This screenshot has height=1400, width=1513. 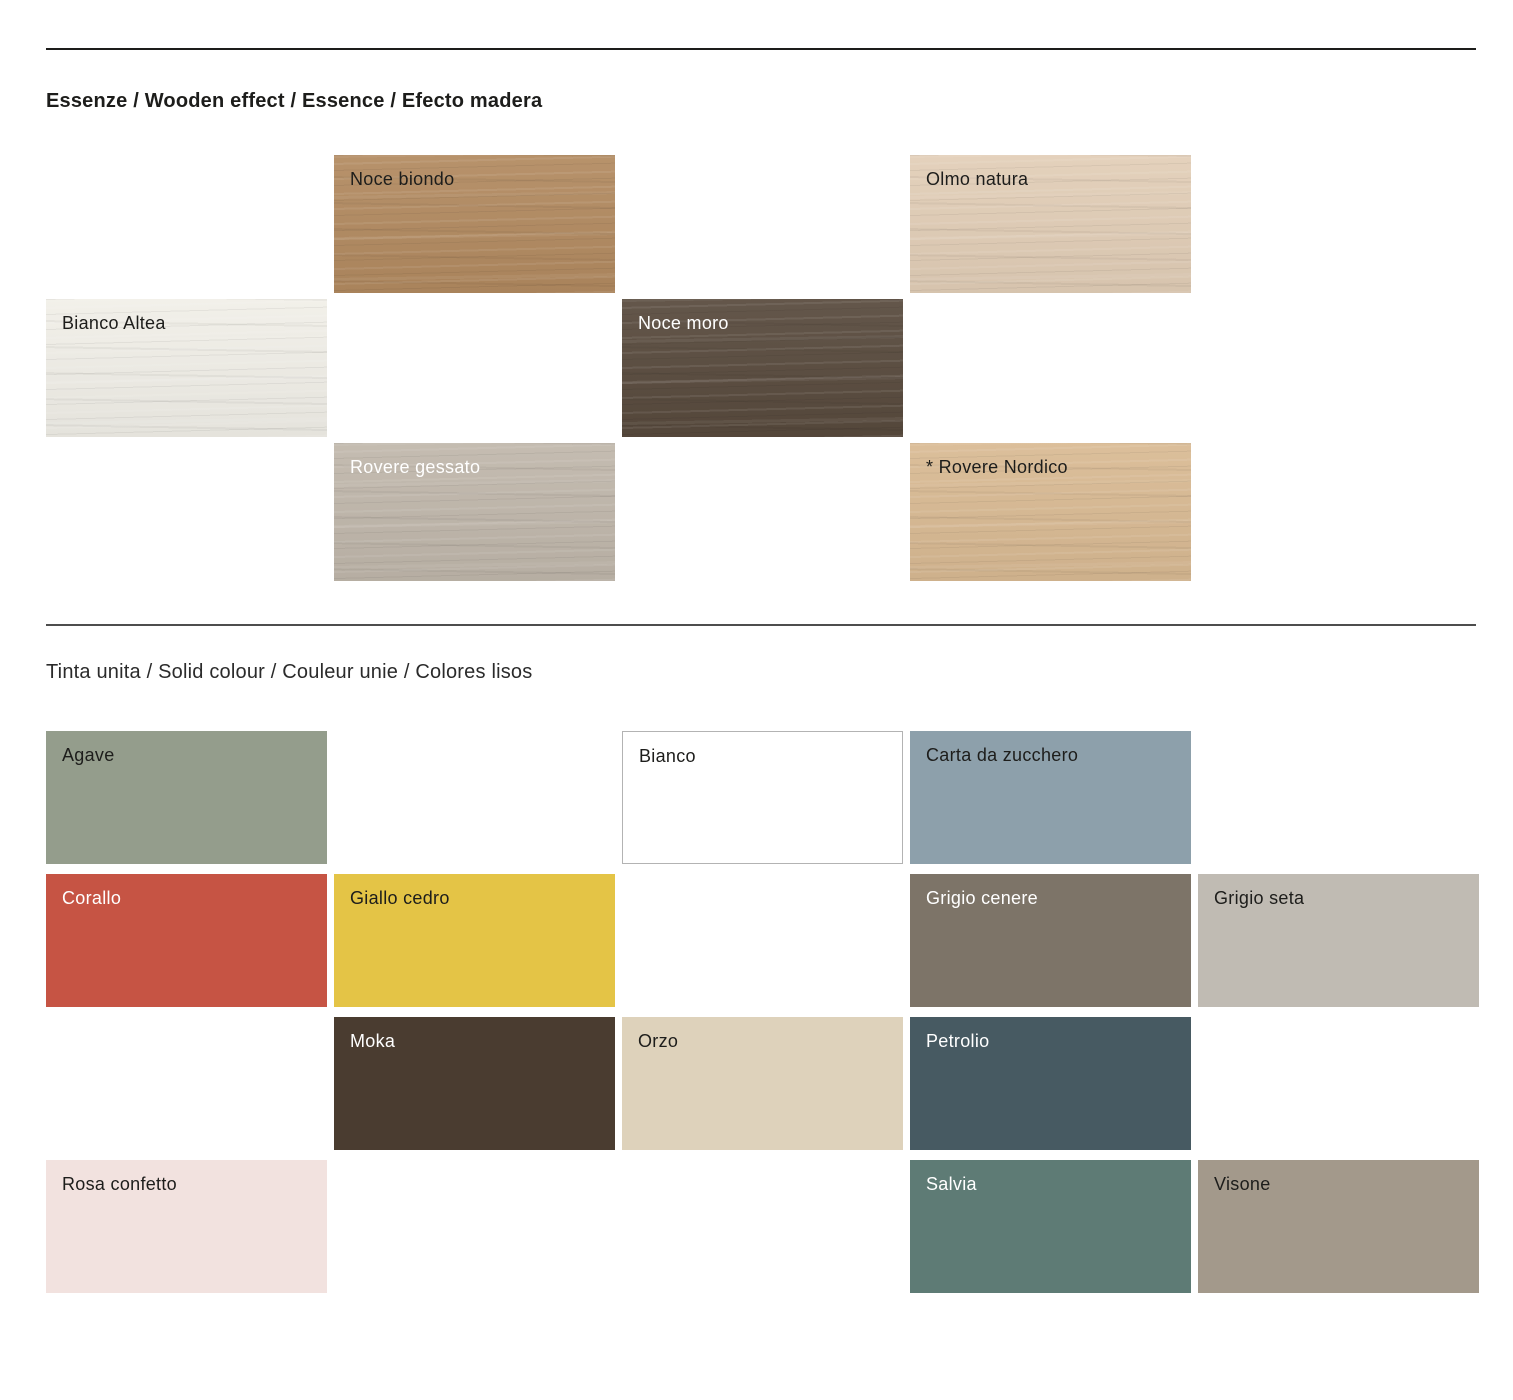 What do you see at coordinates (658, 1041) in the screenshot?
I see `swatch-label: Orzo` at bounding box center [658, 1041].